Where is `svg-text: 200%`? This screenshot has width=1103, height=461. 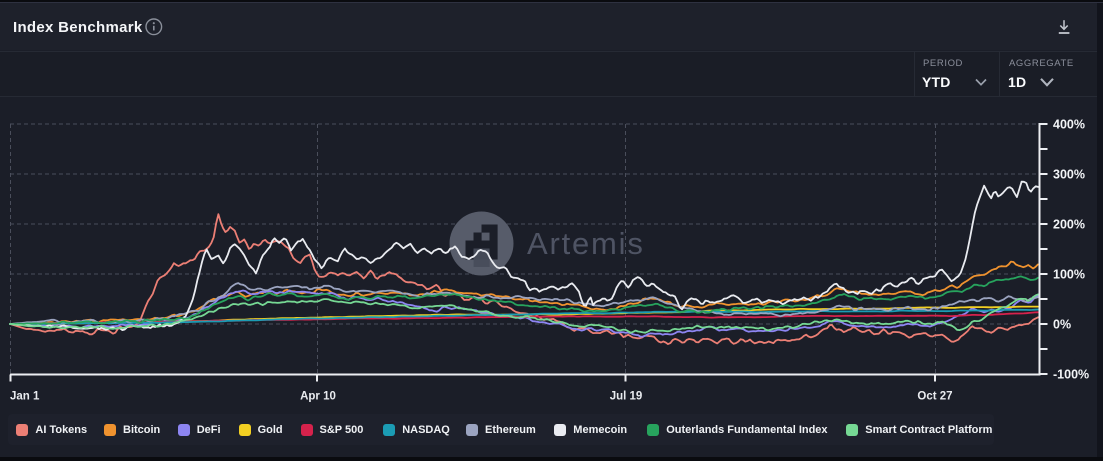 svg-text: 200% is located at coordinates (1069, 225).